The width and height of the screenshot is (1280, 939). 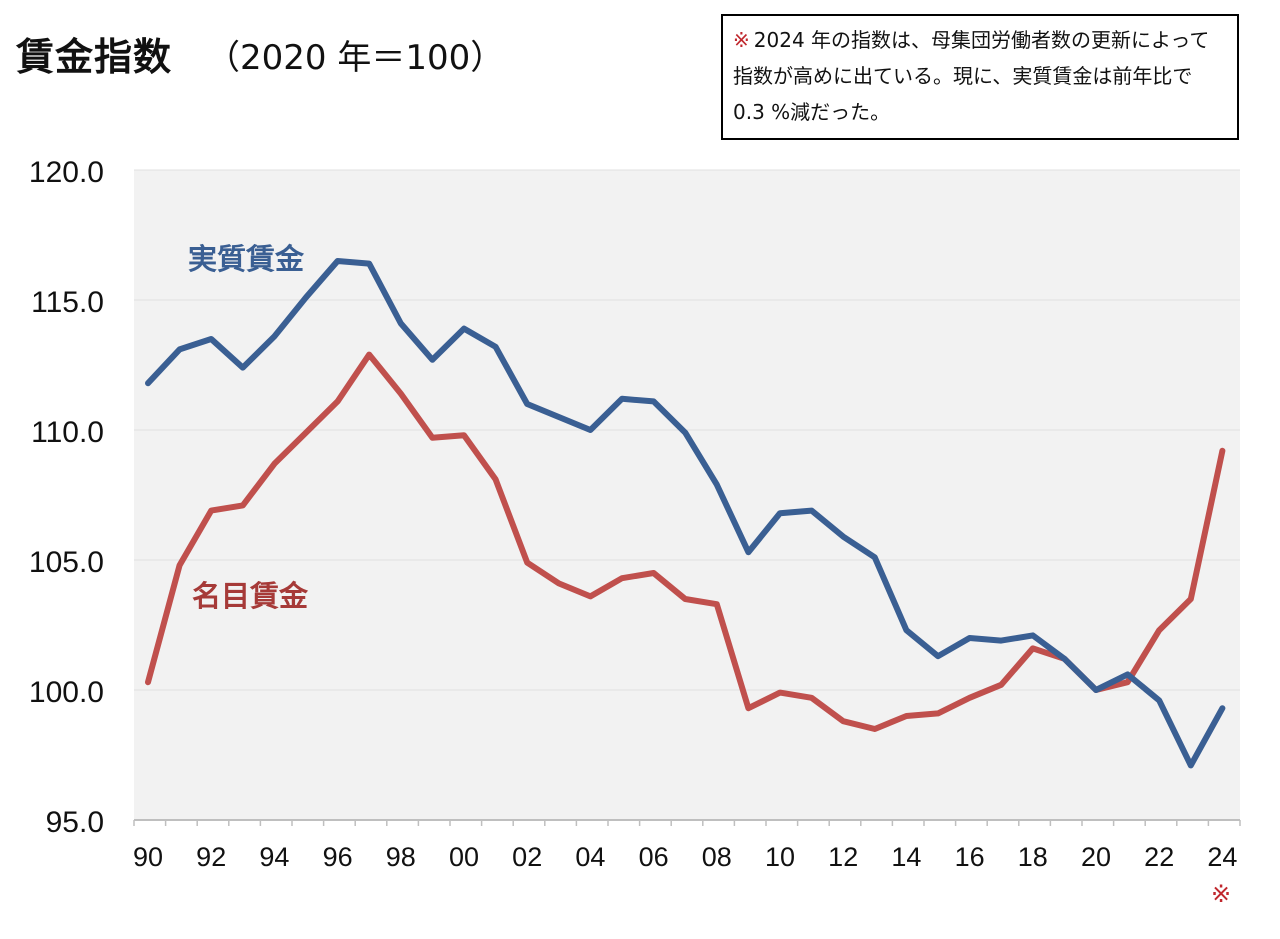 I want to click on x-tick-label: 94, so click(x=274, y=857).